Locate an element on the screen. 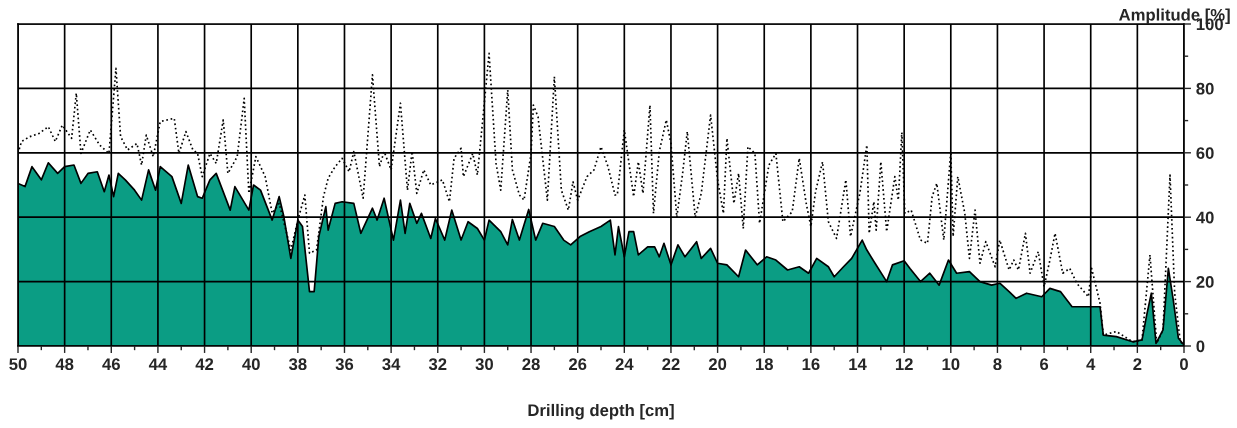 Image resolution: width=1237 pixels, height=428 pixels. x-tick-label: 34 is located at coordinates (391, 364).